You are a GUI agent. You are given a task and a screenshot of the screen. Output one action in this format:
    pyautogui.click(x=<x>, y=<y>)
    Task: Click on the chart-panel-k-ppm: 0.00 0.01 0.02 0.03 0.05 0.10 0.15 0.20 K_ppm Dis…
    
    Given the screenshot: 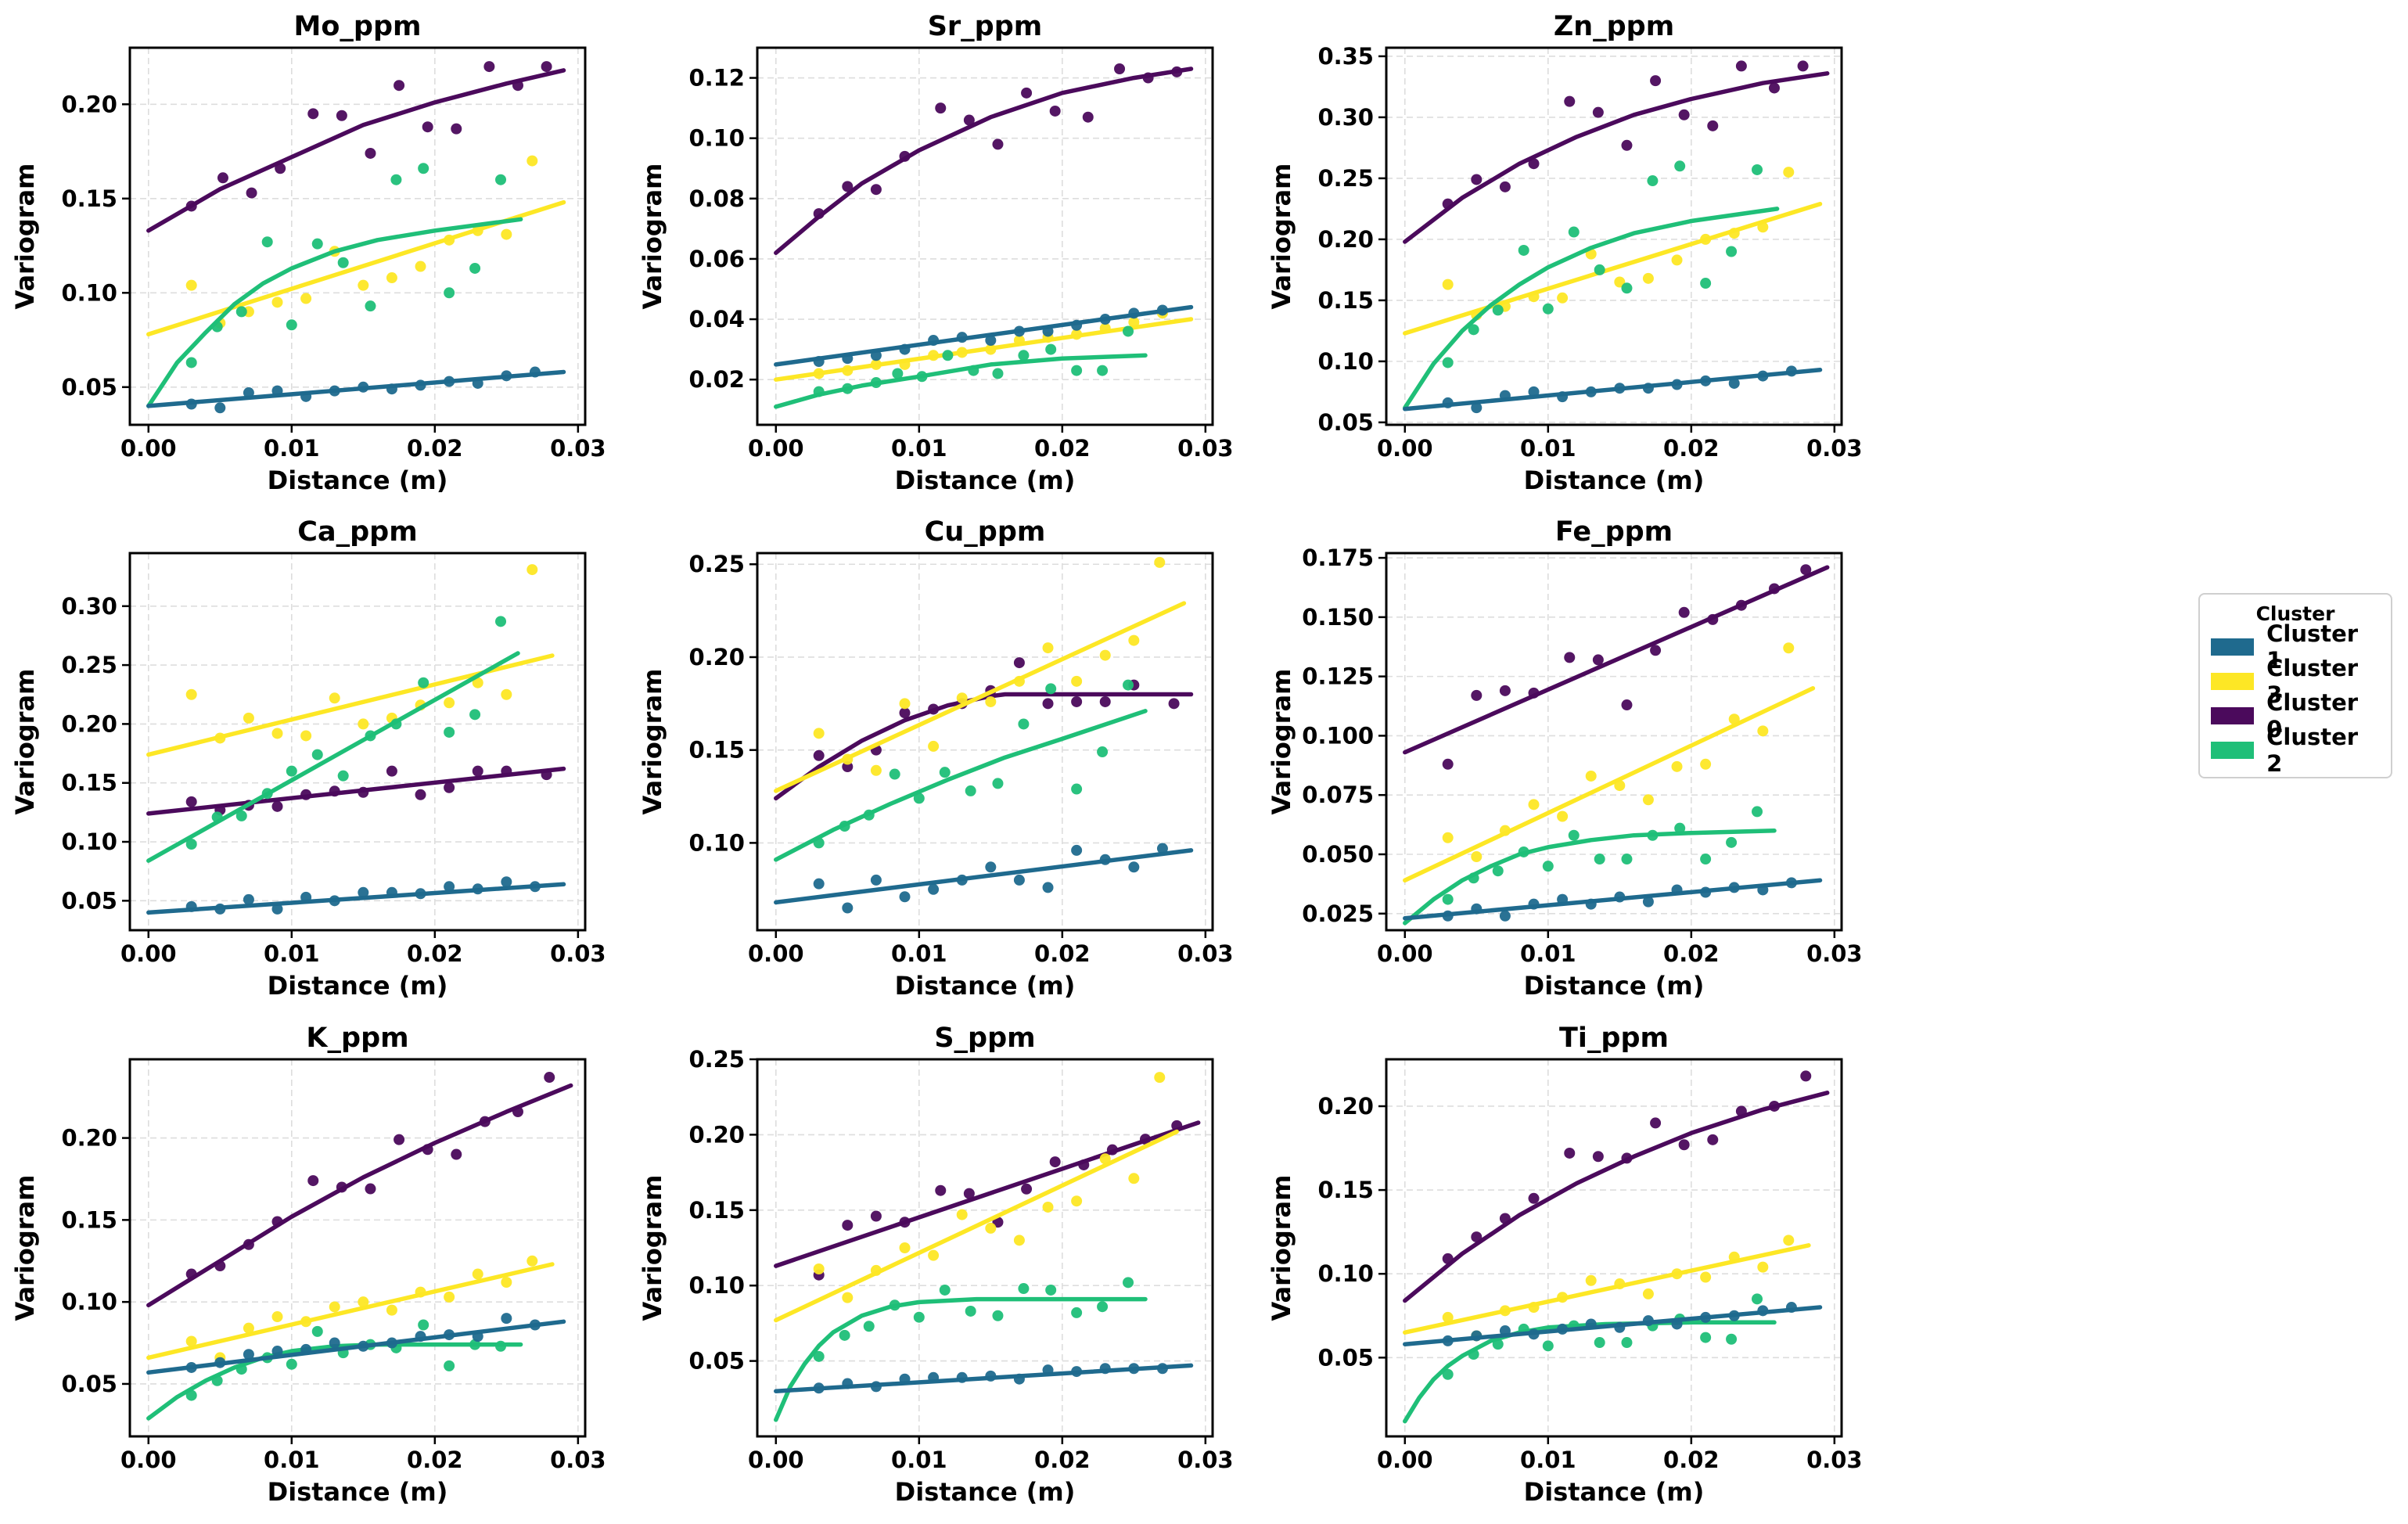 What is the action you would take?
    pyautogui.click(x=308, y=1265)
    